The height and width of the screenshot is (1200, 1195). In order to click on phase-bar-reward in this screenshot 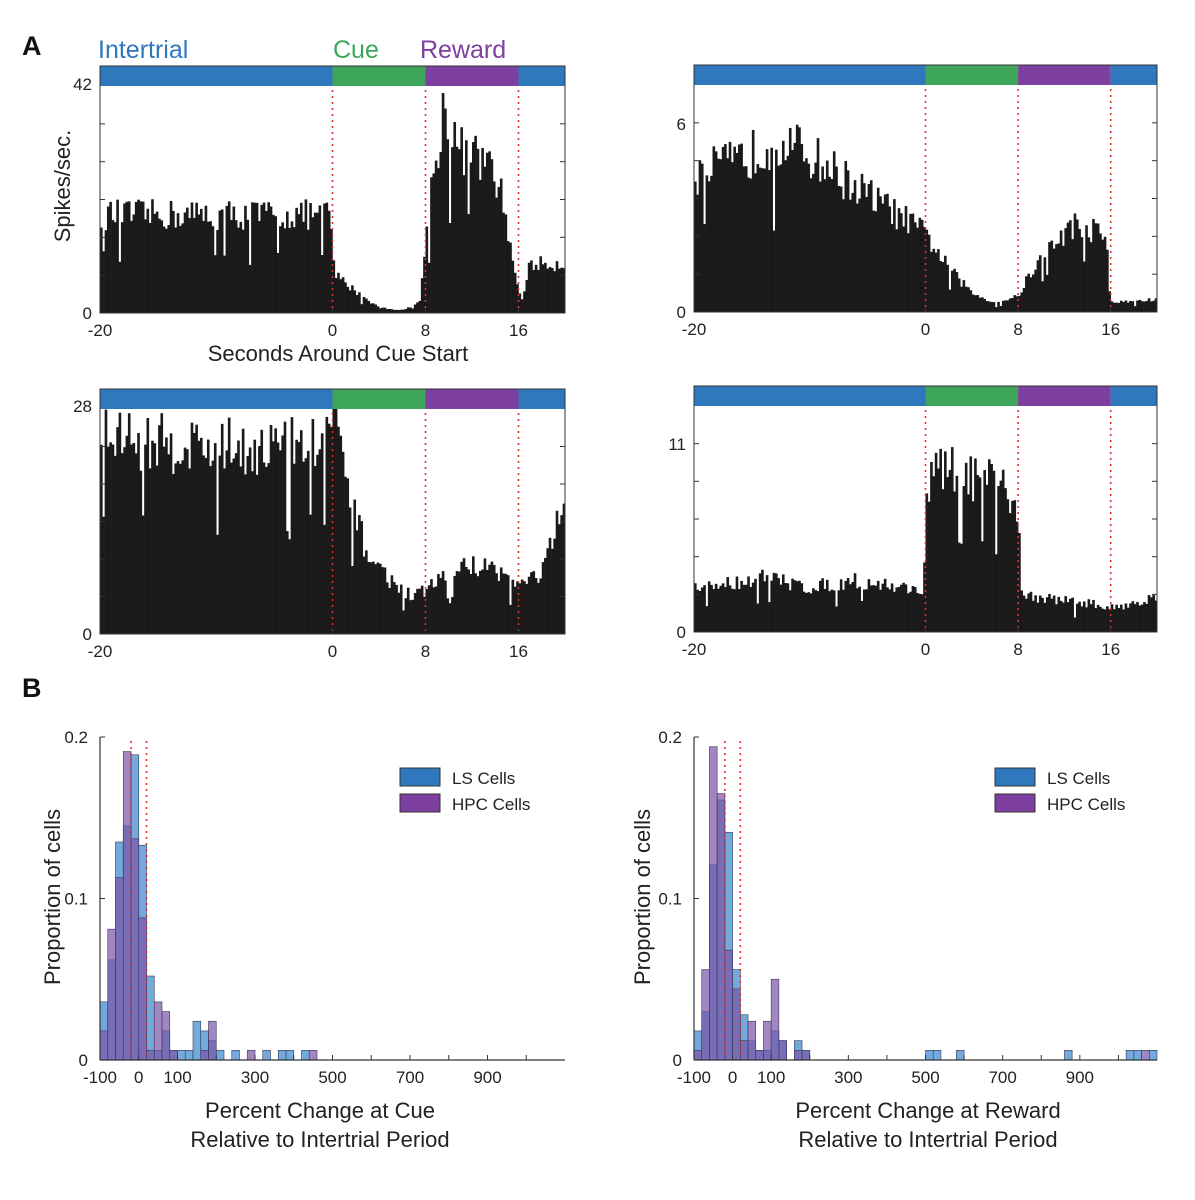, I will do `click(1064, 75)`.